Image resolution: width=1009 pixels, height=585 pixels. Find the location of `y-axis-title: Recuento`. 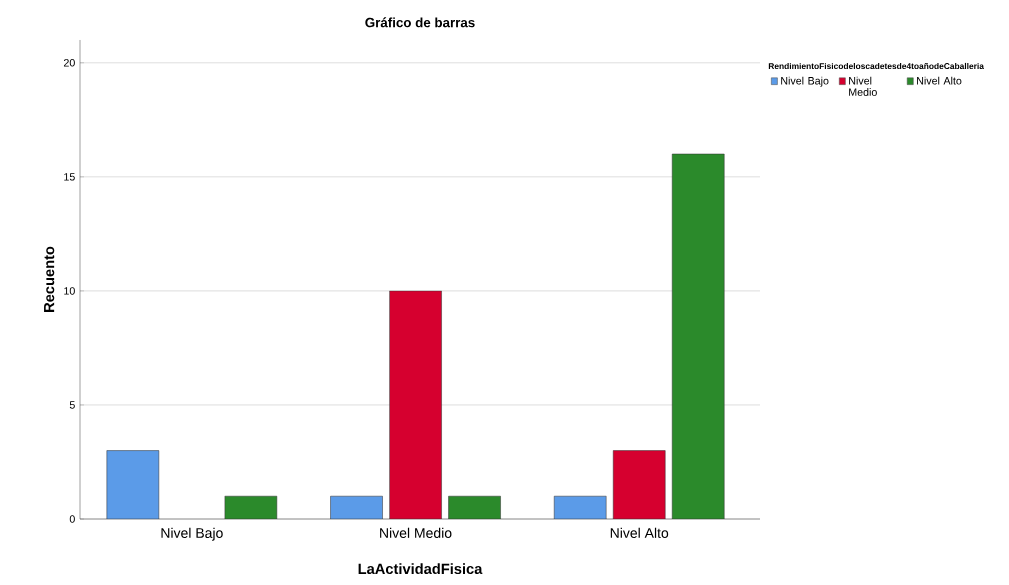

y-axis-title: Recuento is located at coordinates (49, 279).